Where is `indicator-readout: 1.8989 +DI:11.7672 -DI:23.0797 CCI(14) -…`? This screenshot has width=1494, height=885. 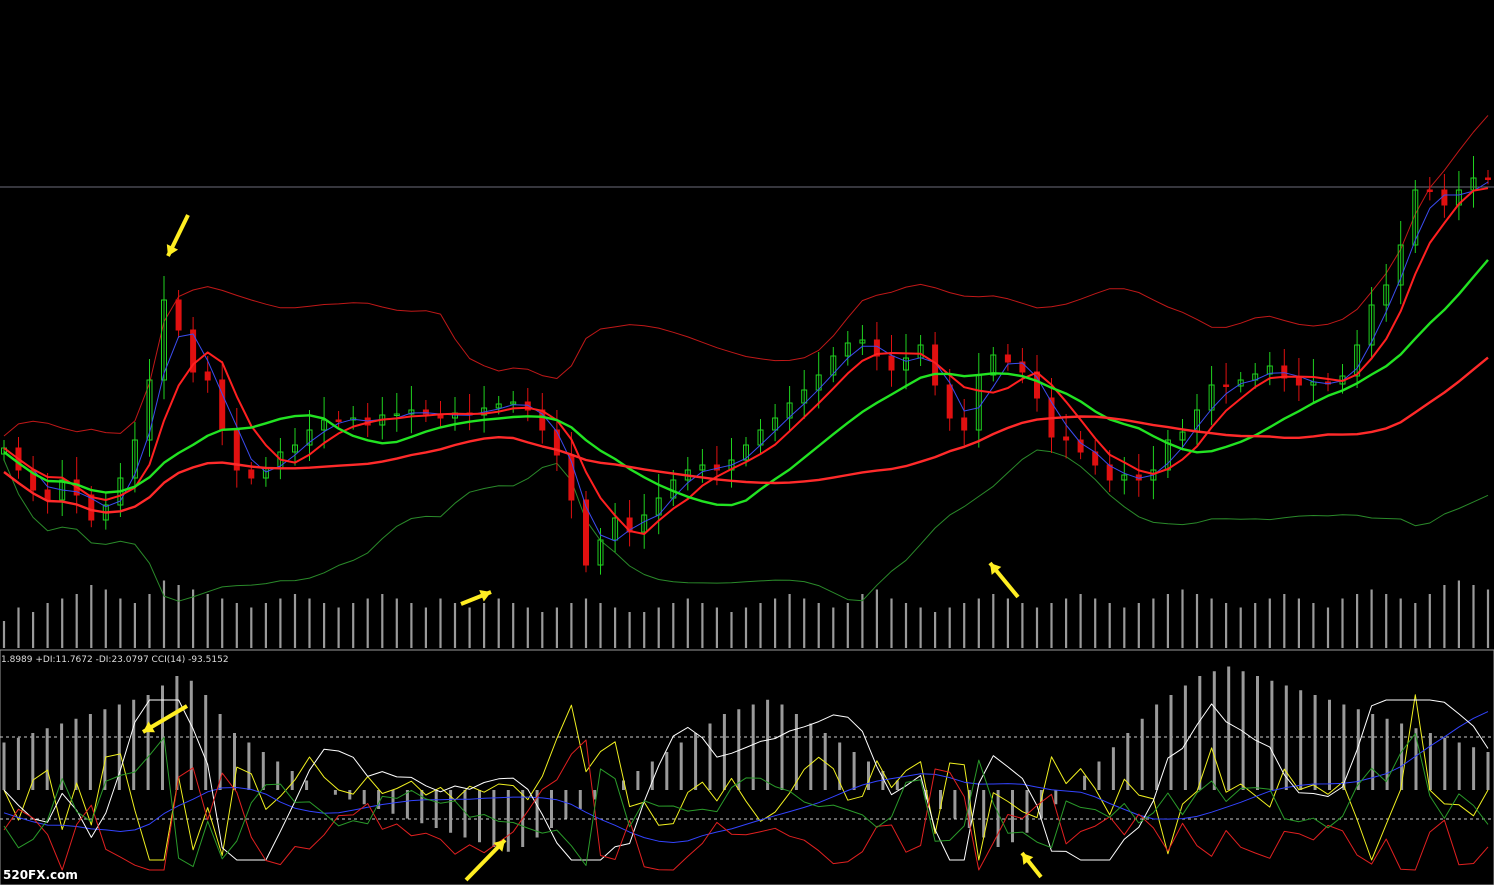 indicator-readout: 1.8989 +DI:11.7672 -DI:23.0797 CCI(14) -… is located at coordinates (115, 660).